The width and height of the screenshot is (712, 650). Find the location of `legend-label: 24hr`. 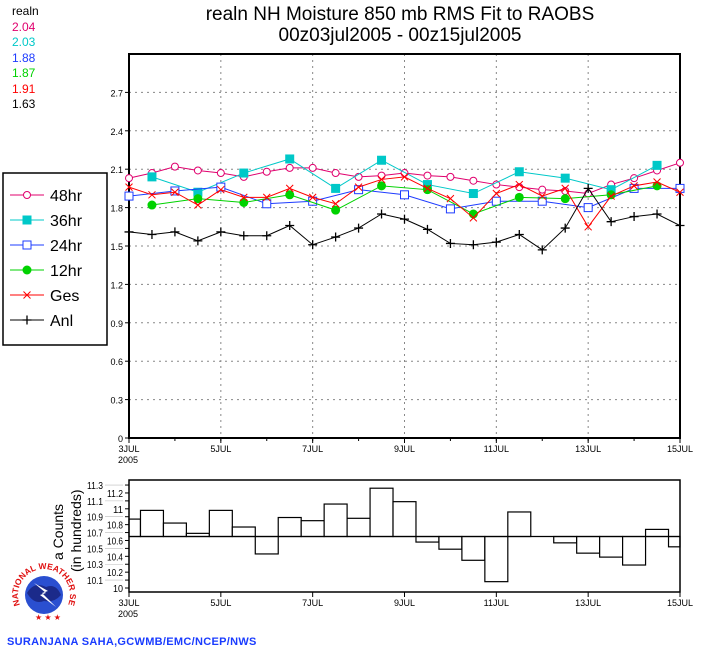

legend-label: 24hr is located at coordinates (66, 246).